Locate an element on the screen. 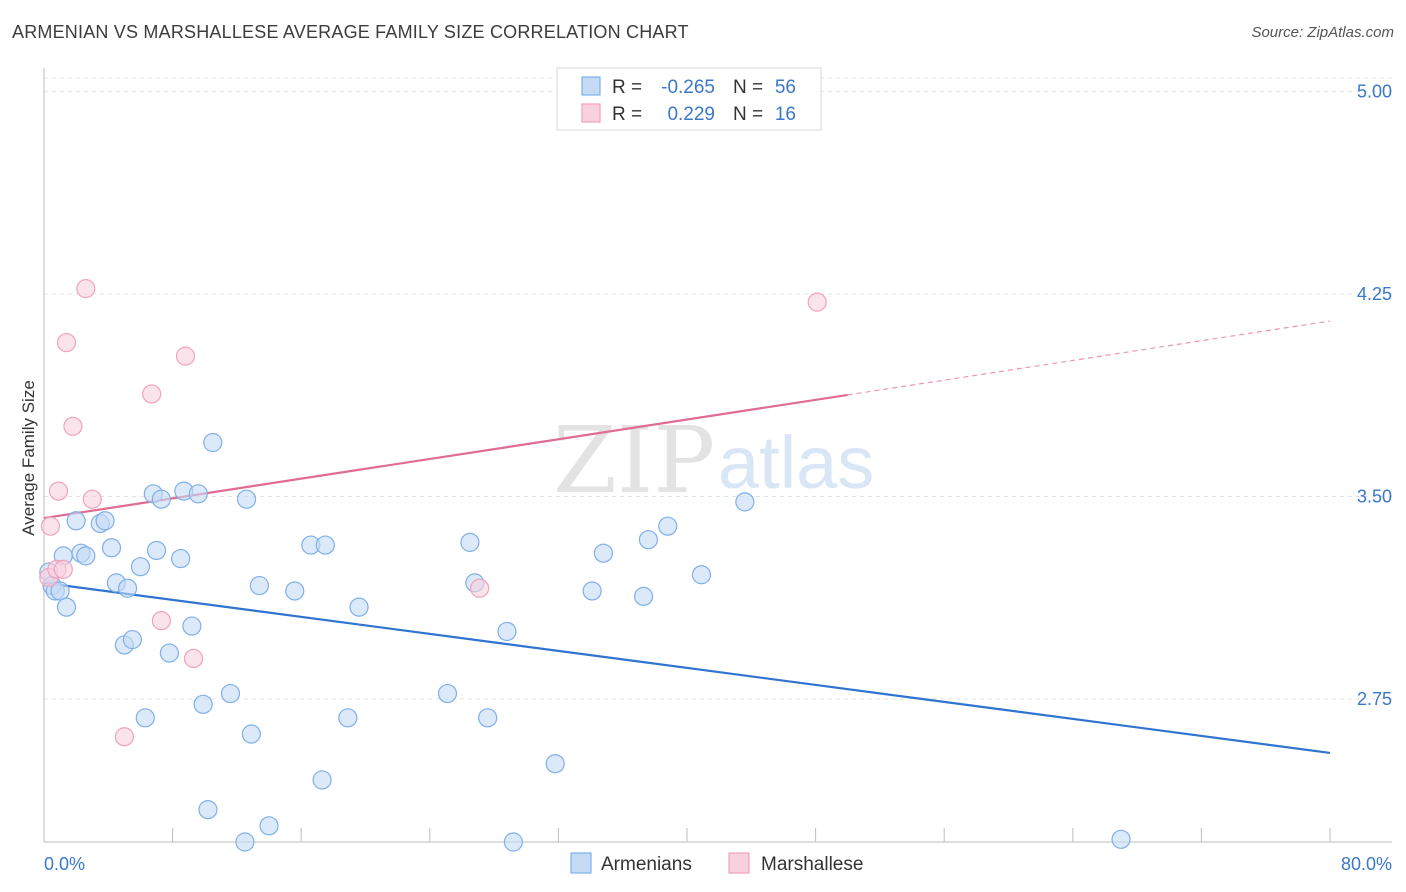 The height and width of the screenshot is (892, 1406). legend-n-value-1: 56 is located at coordinates (785, 87).